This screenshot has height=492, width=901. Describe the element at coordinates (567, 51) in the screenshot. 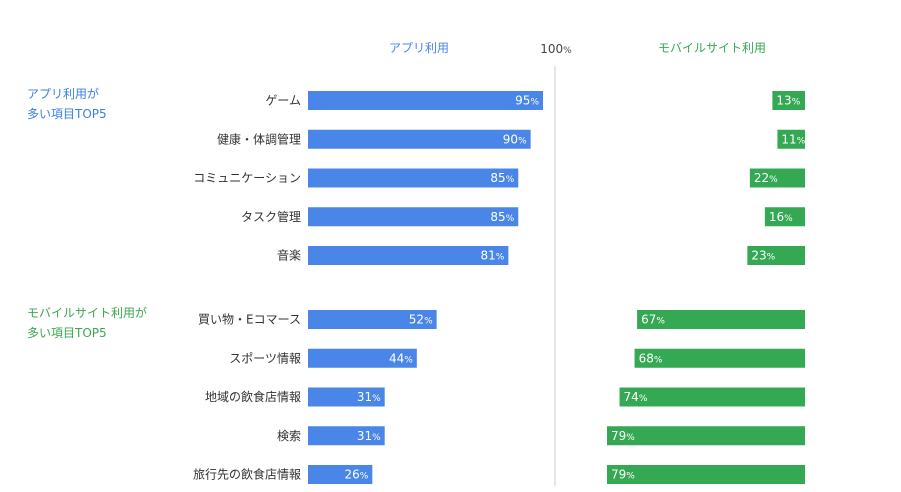

I see `header-100-unit: %` at that location.